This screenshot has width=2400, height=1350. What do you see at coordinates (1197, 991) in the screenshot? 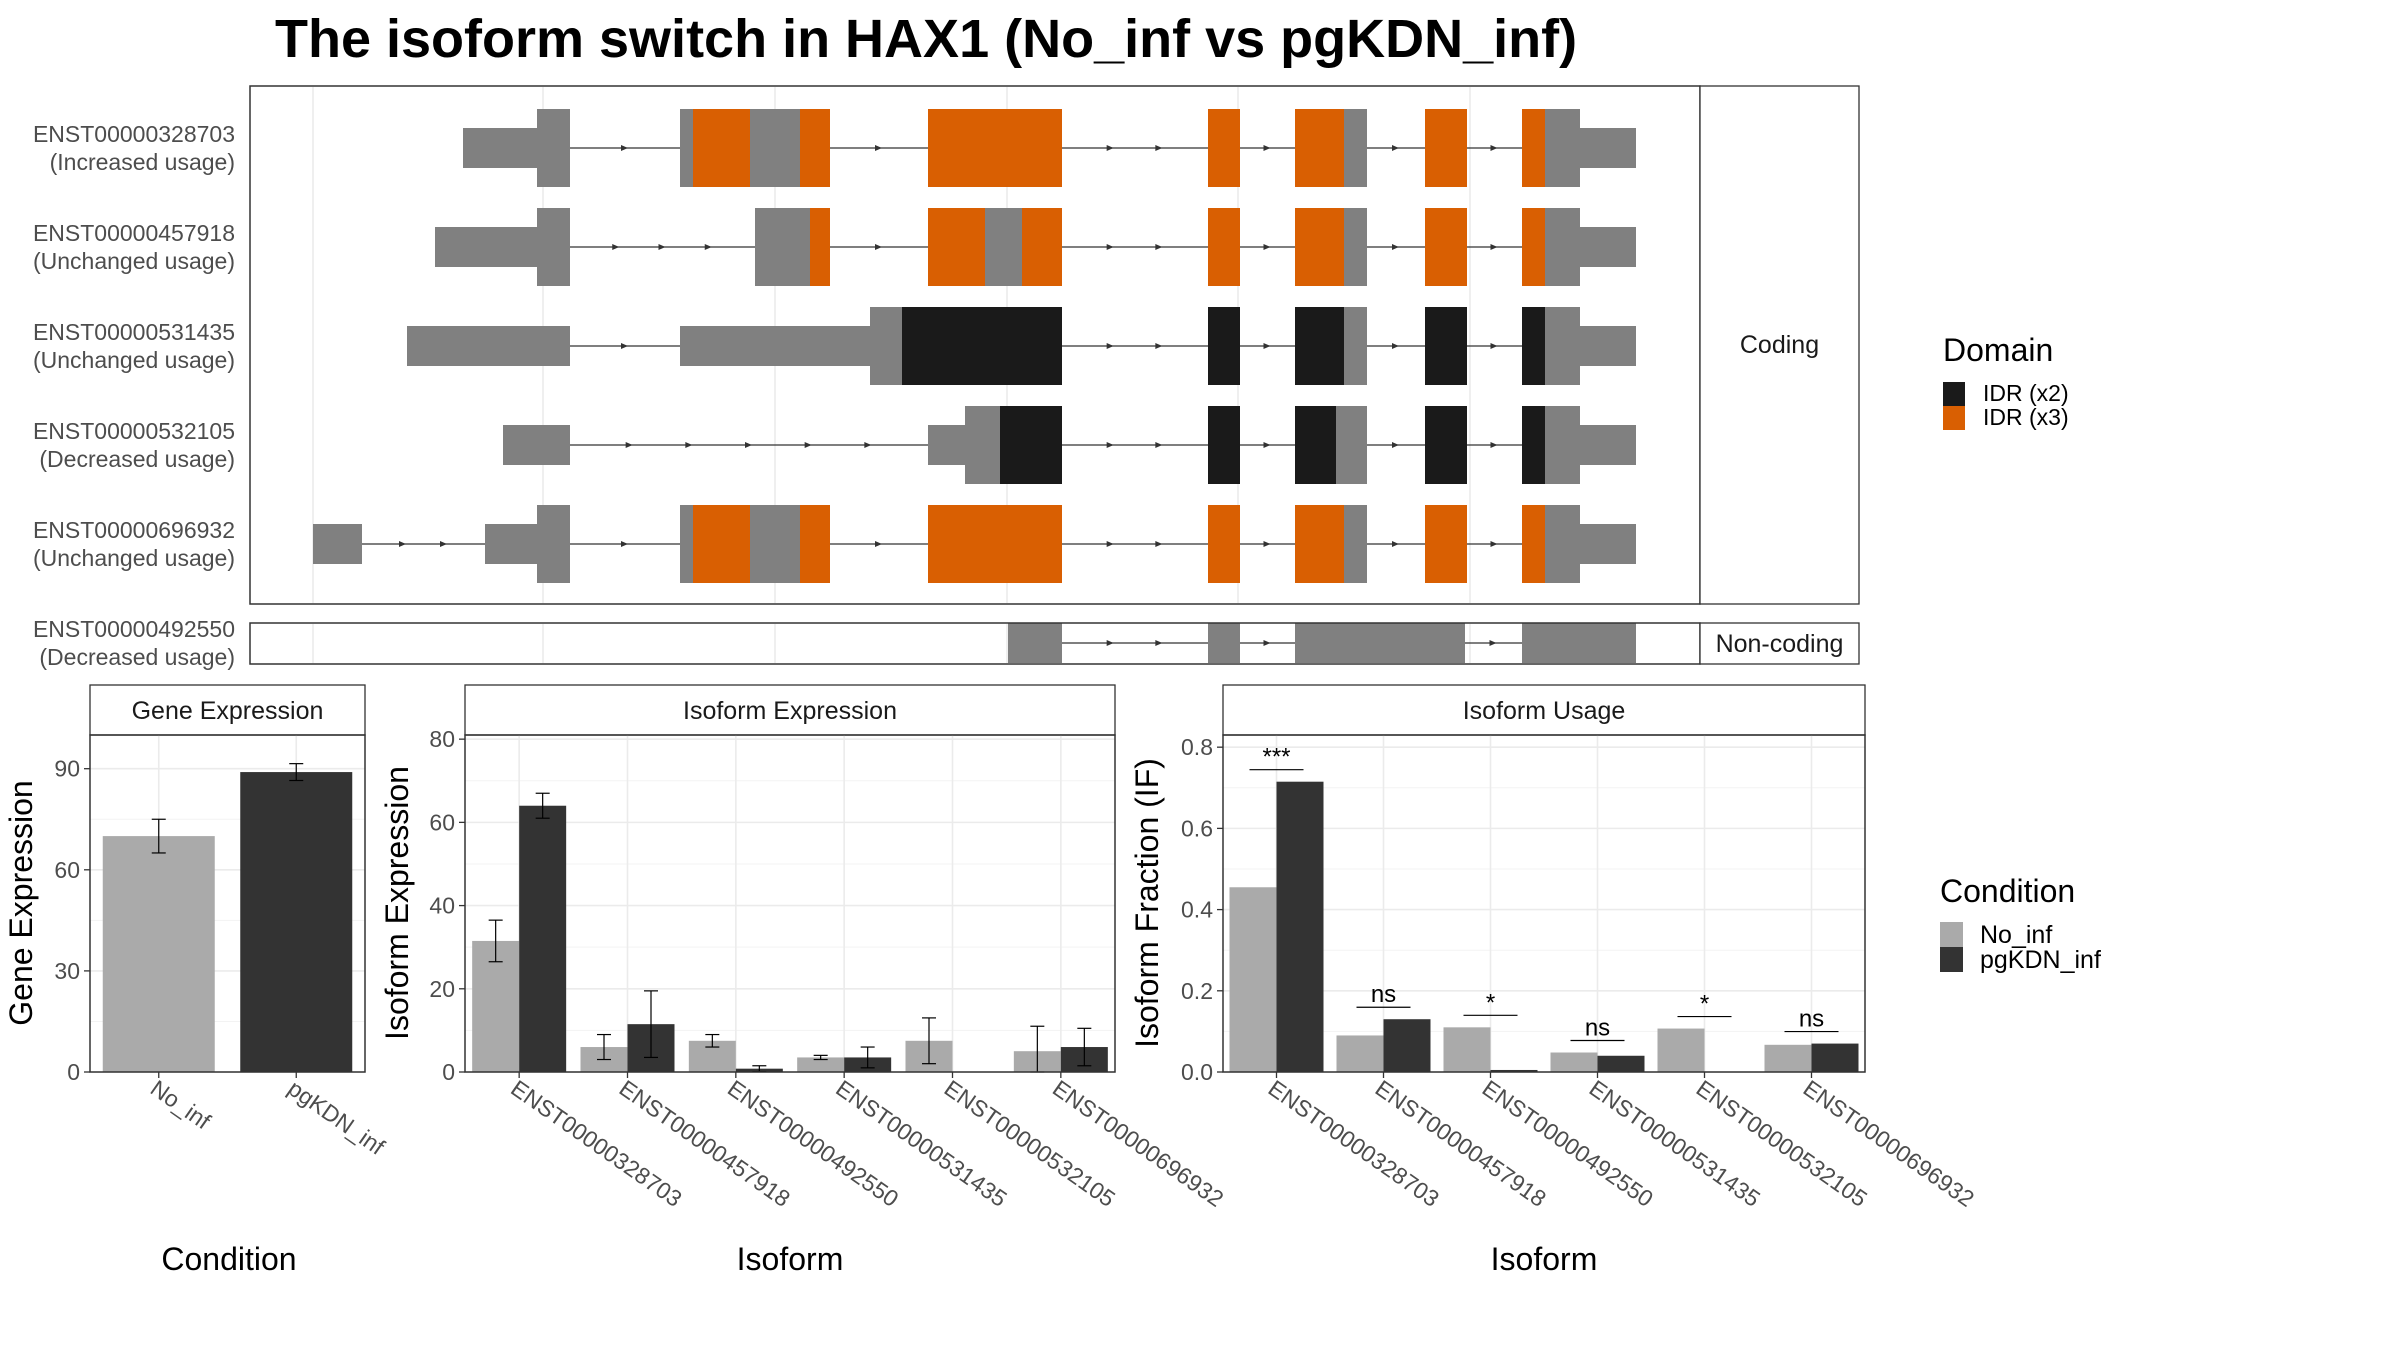
I see `y-tick-label: 0.2` at bounding box center [1197, 991].